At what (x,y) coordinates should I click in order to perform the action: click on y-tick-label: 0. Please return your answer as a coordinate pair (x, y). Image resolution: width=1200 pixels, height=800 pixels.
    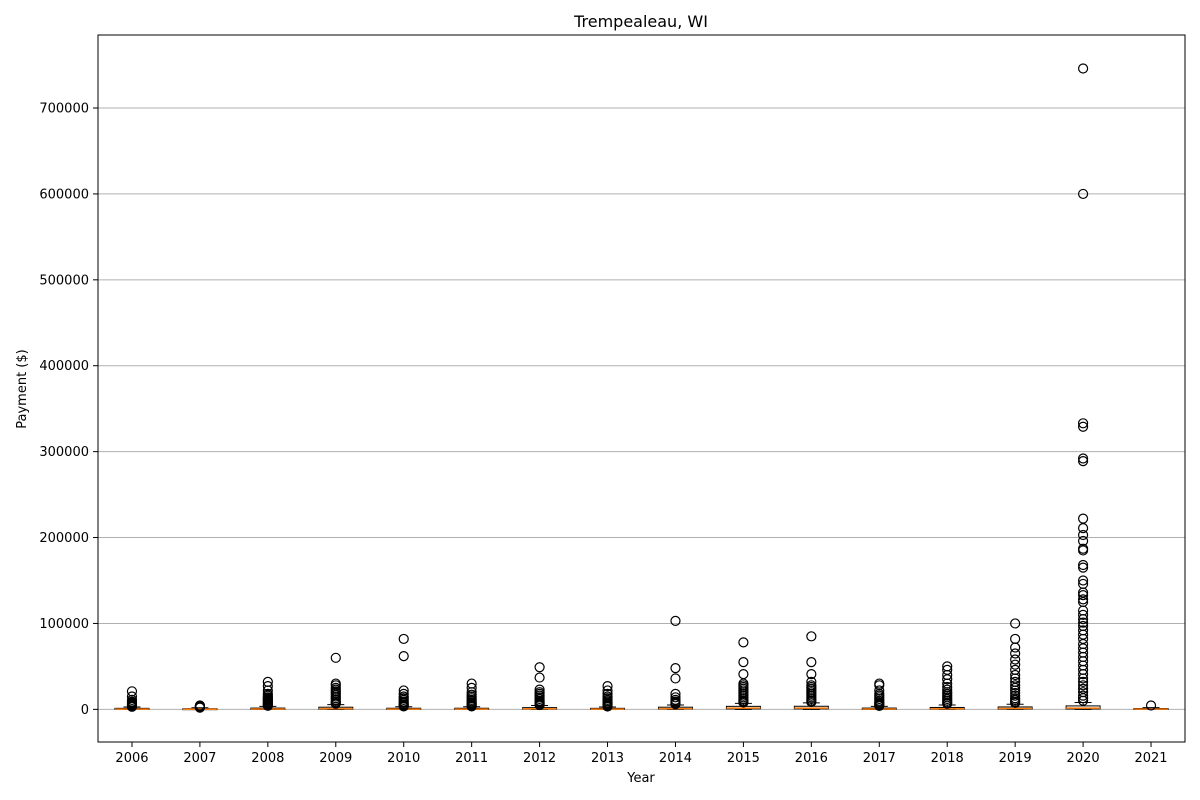
    Looking at the image, I should click on (85, 710).